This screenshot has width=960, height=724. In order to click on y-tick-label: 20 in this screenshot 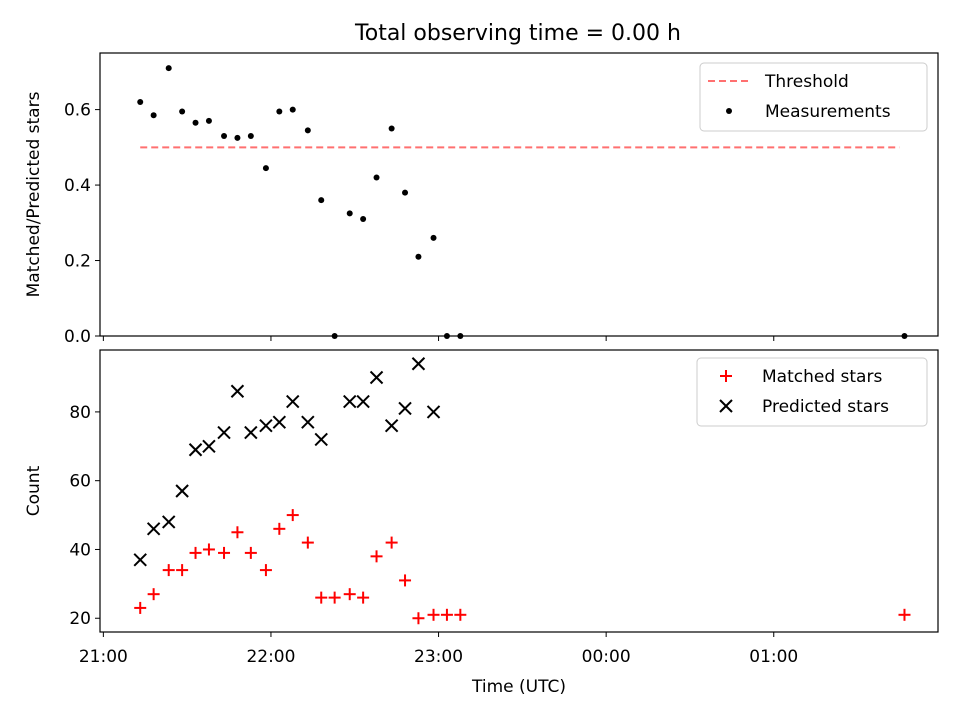, I will do `click(80, 619)`.